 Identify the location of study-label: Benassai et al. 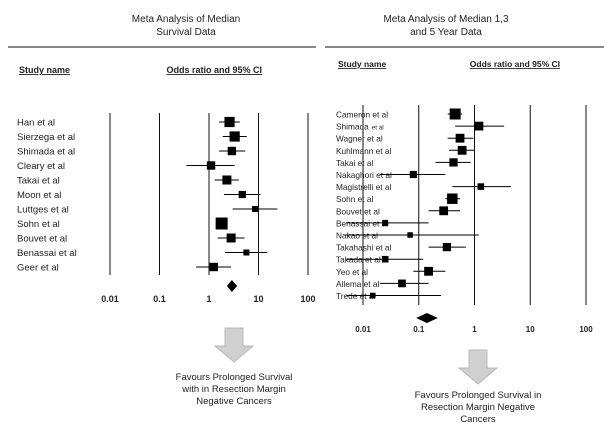
(47, 253).